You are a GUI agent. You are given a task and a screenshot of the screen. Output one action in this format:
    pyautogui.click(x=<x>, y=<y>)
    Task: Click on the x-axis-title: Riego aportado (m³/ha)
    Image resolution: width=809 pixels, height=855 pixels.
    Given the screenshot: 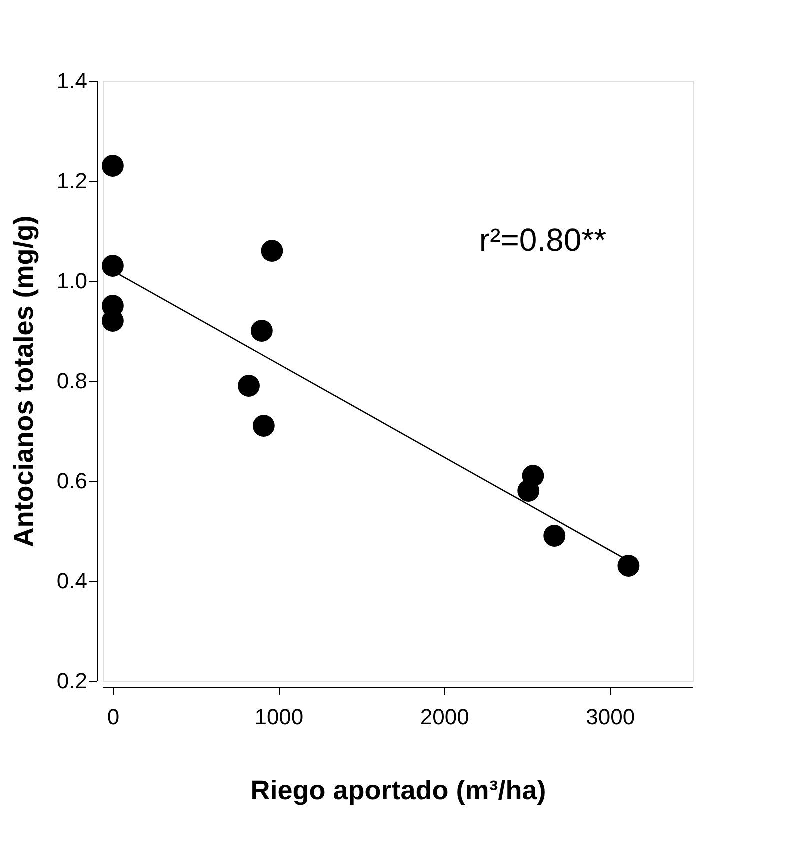 What is the action you would take?
    pyautogui.click(x=398, y=791)
    